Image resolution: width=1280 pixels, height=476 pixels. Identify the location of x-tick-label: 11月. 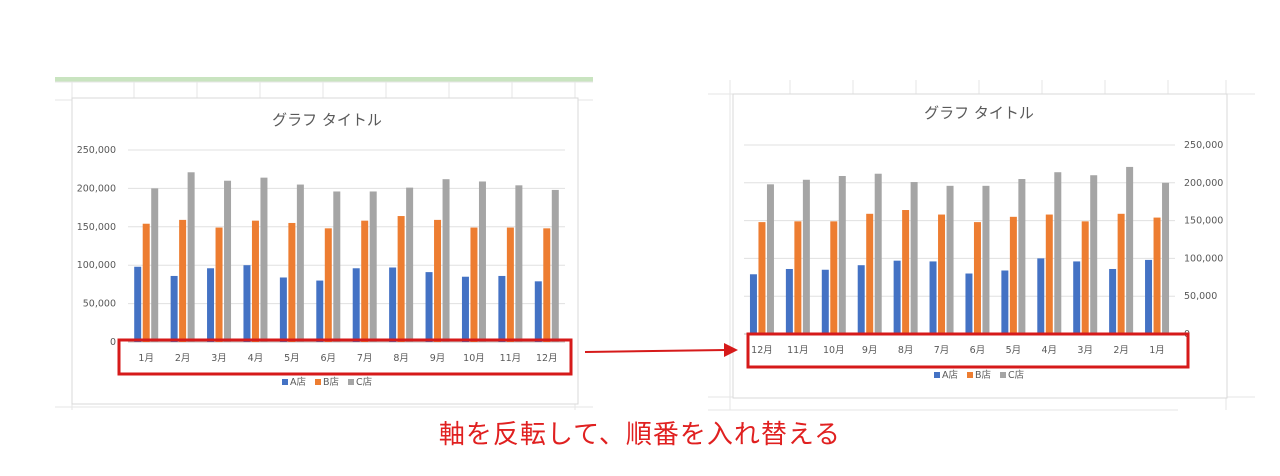
(798, 350).